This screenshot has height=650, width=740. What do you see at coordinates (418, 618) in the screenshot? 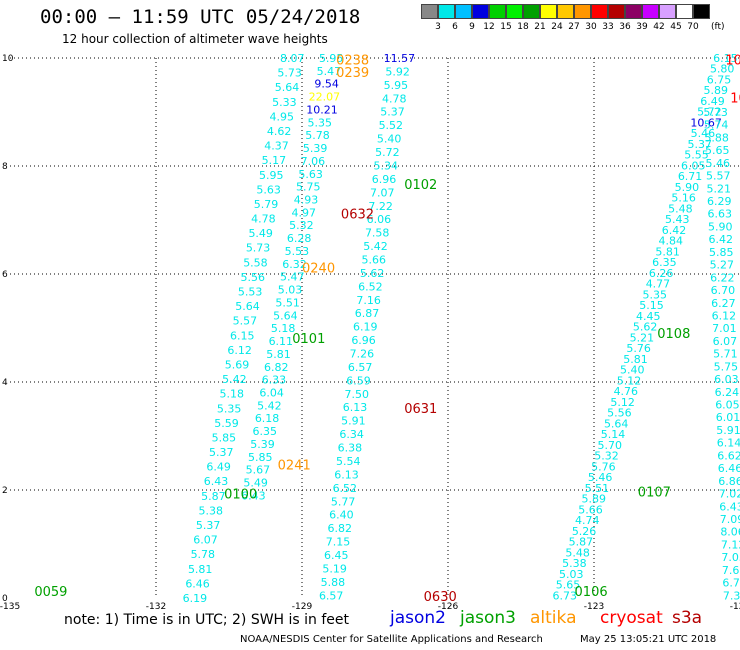
I see `mission-jason2: jason2` at bounding box center [418, 618].